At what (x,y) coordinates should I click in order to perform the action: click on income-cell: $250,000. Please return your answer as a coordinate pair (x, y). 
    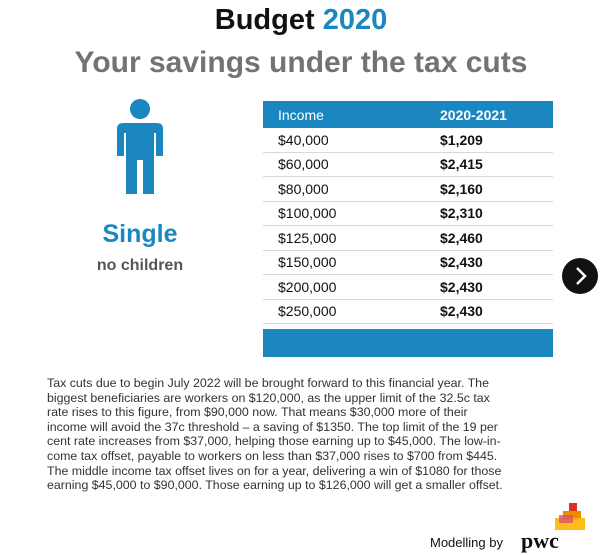
    Looking at the image, I should click on (307, 311).